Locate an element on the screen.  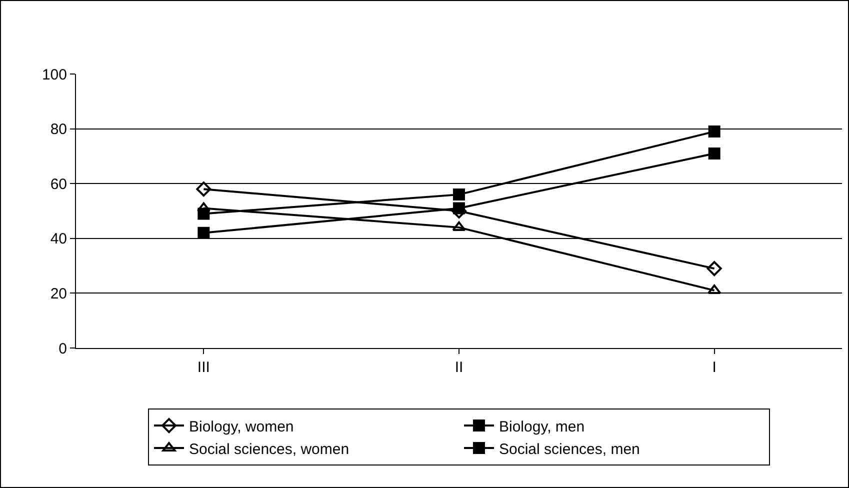
legend-label: Biology, women is located at coordinates (241, 427).